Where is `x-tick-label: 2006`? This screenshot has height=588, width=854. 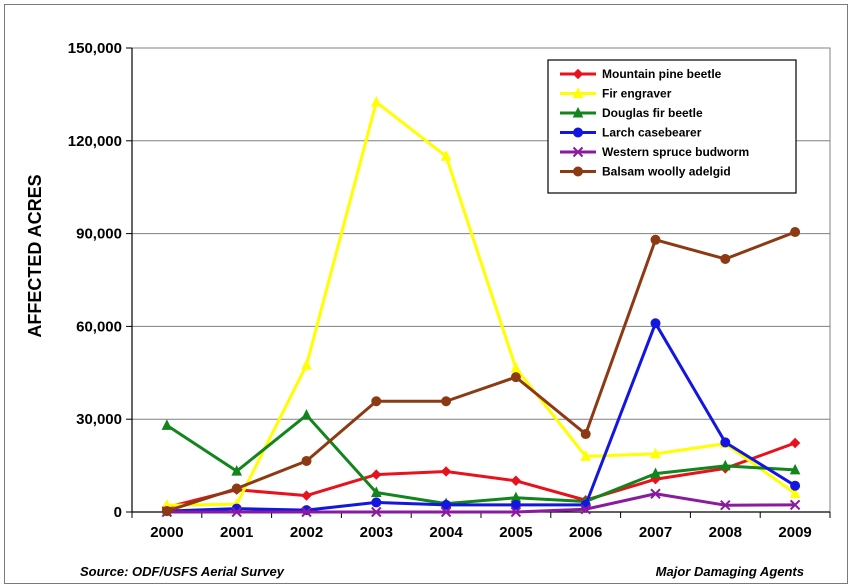 x-tick-label: 2006 is located at coordinates (585, 532).